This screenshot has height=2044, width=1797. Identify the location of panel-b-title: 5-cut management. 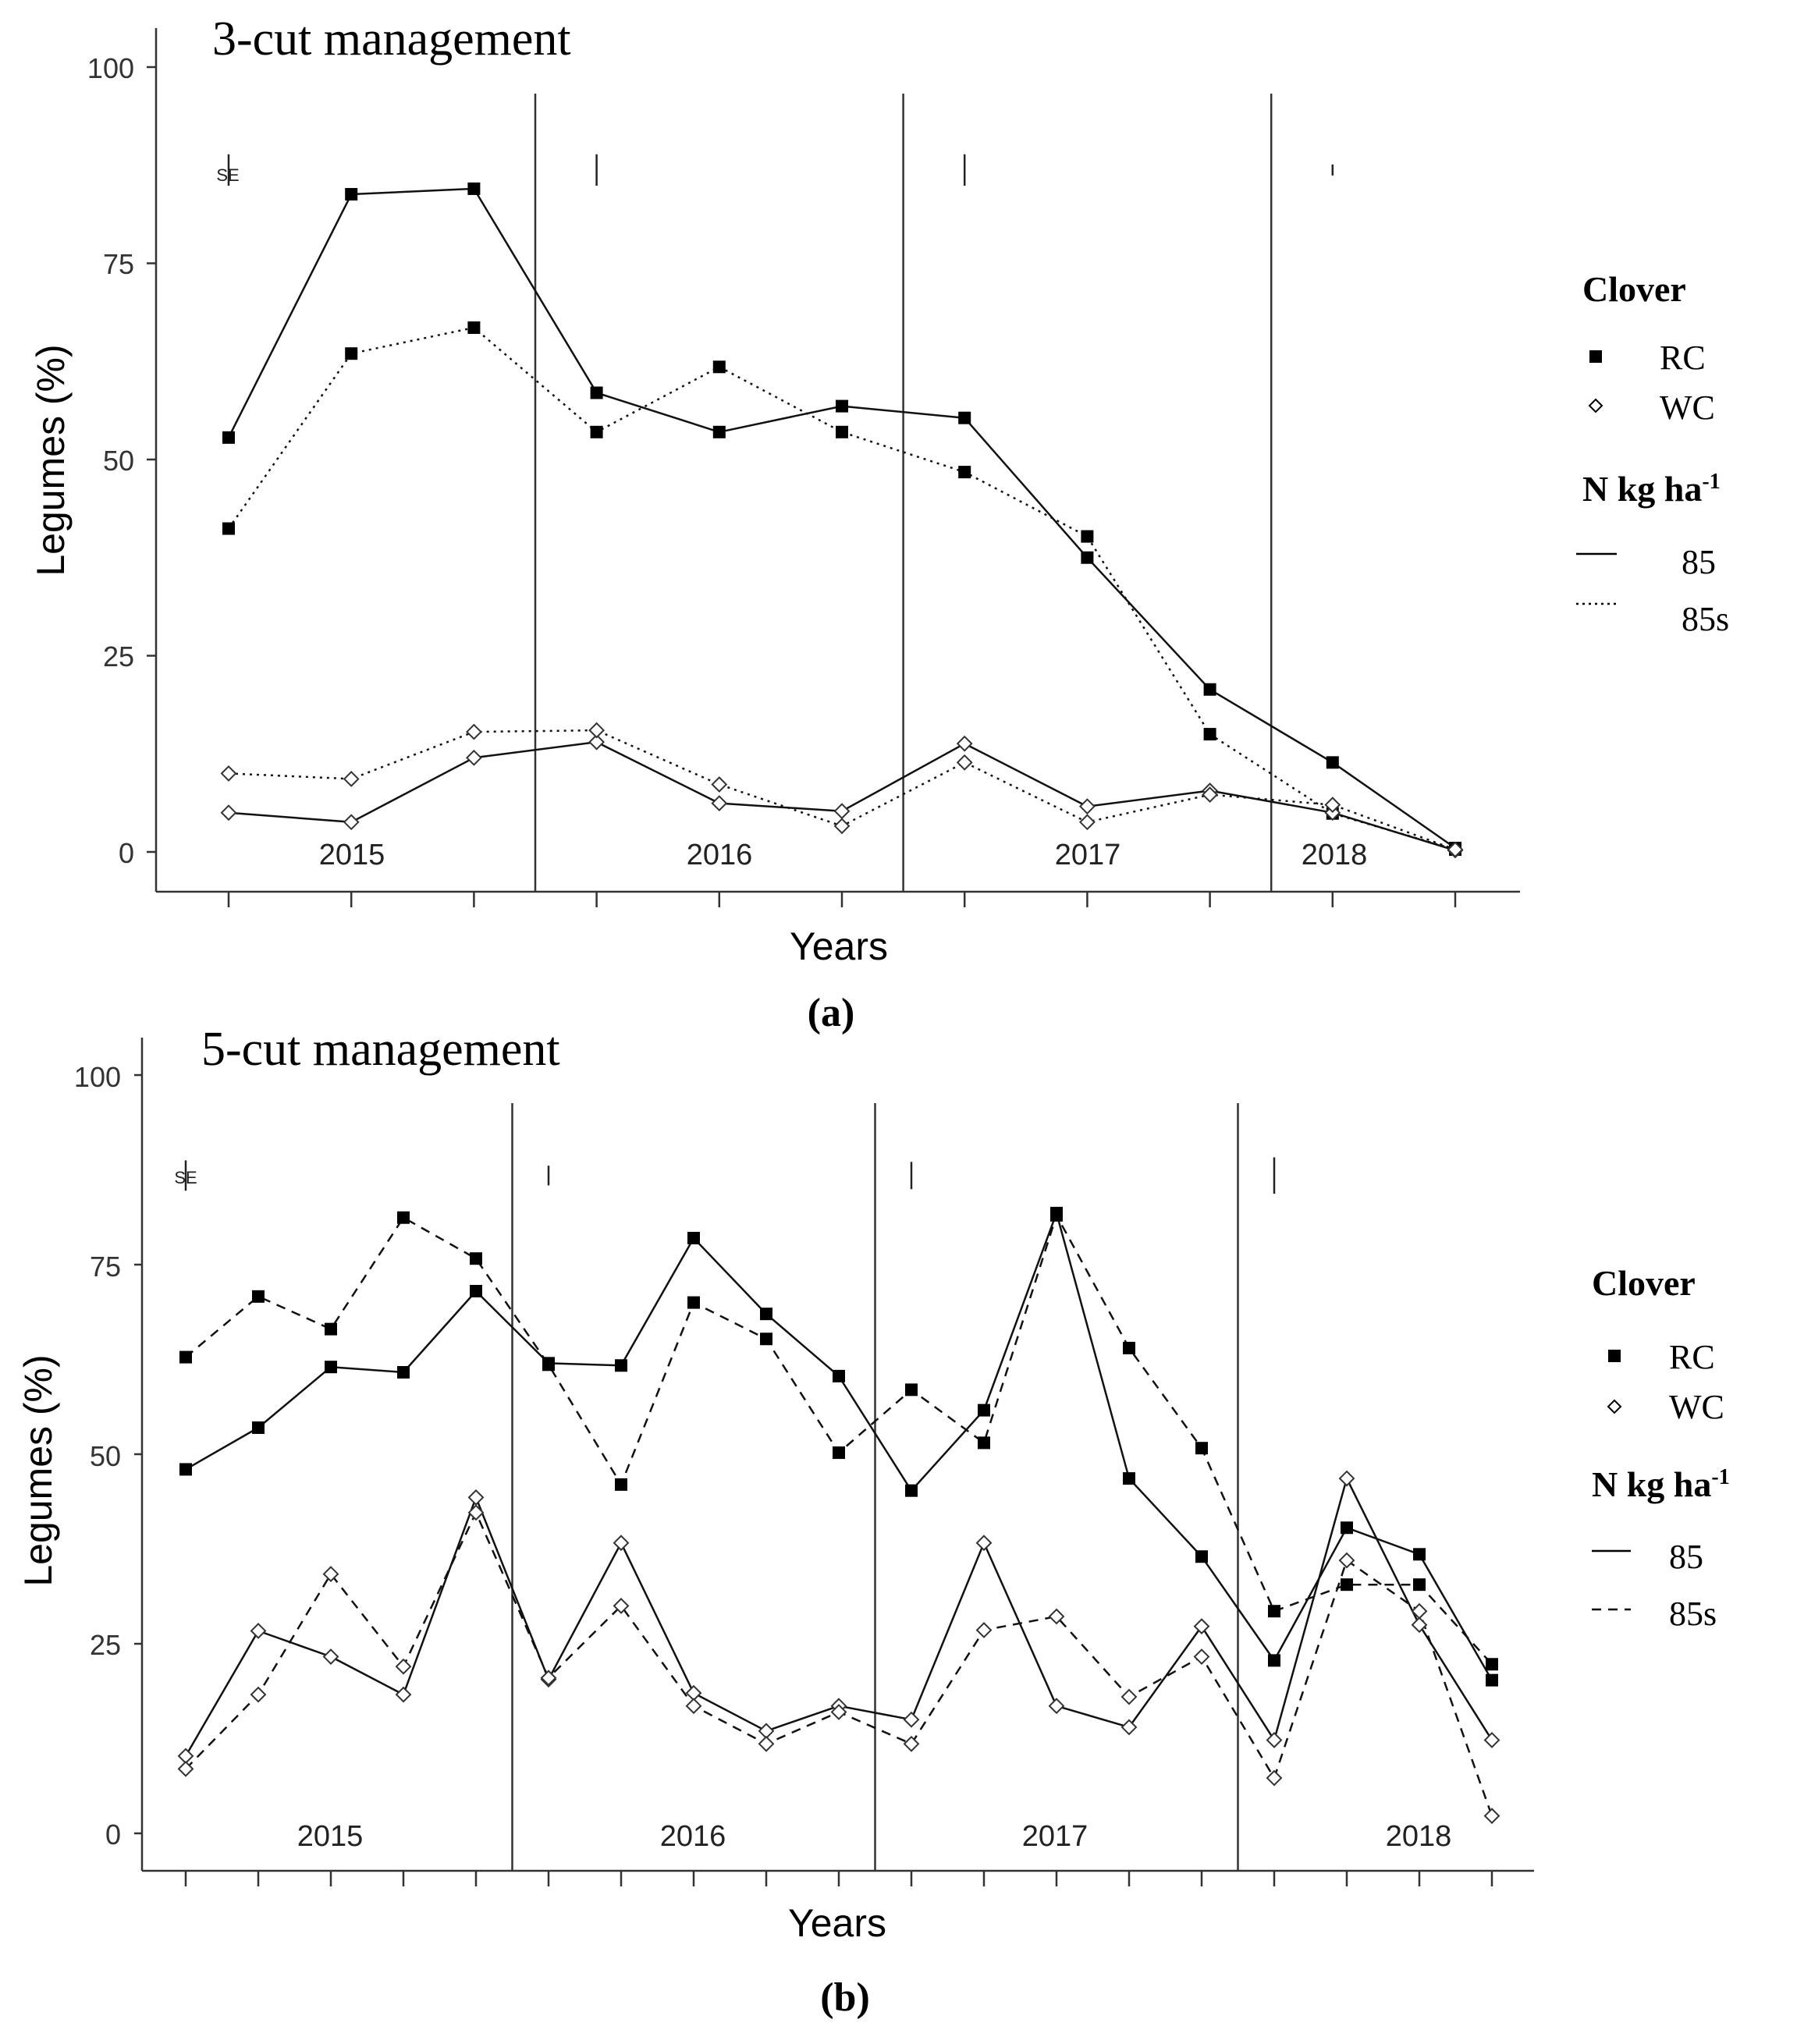
(380, 1049).